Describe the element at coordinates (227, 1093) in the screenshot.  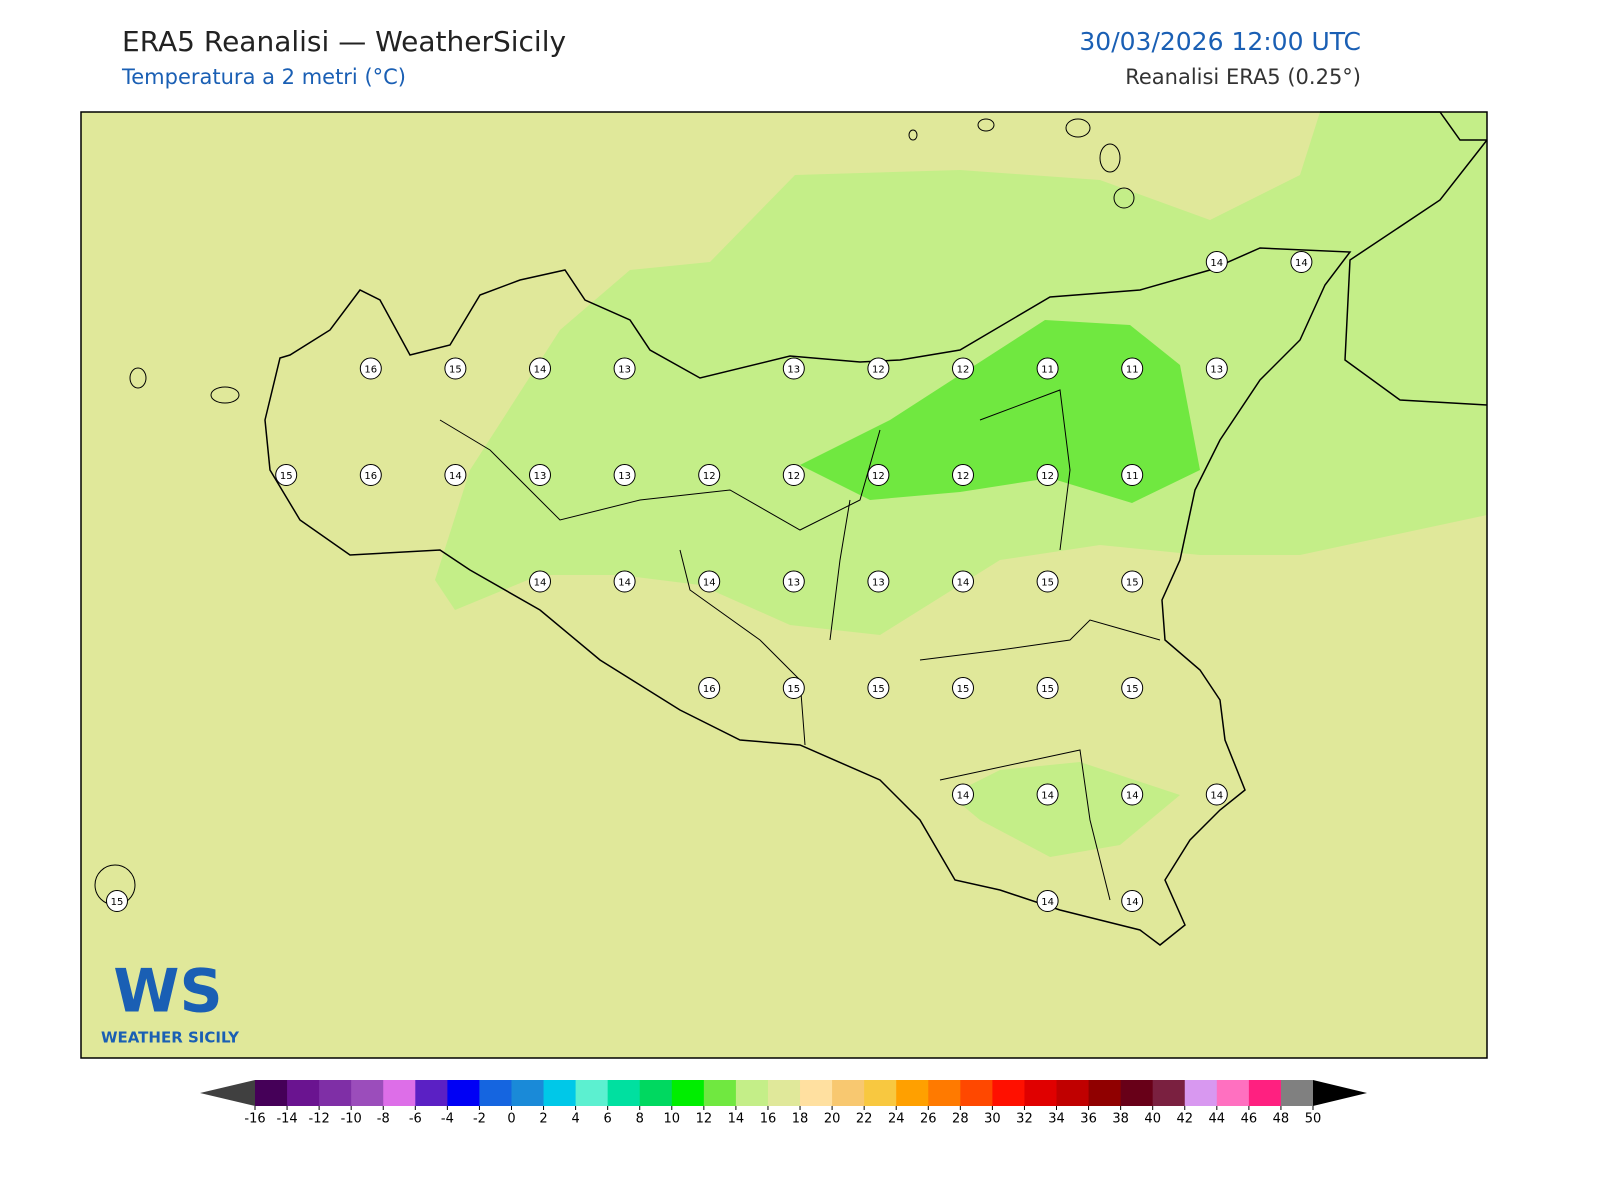
I see `colorbar-under` at that location.